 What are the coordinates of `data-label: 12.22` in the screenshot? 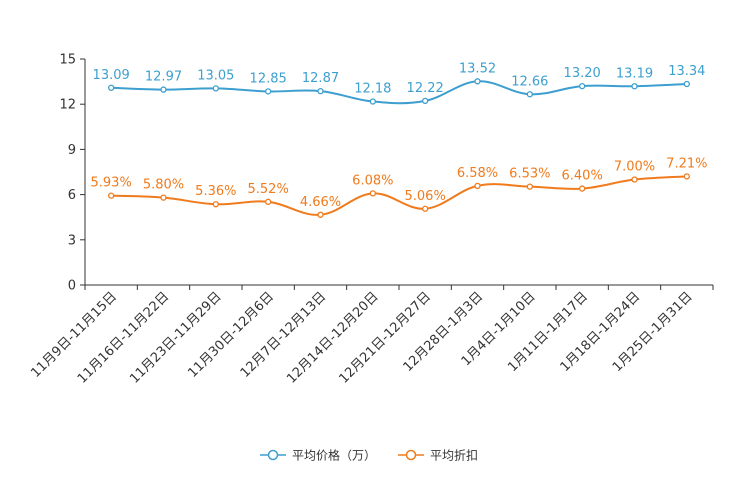 It's located at (425, 88).